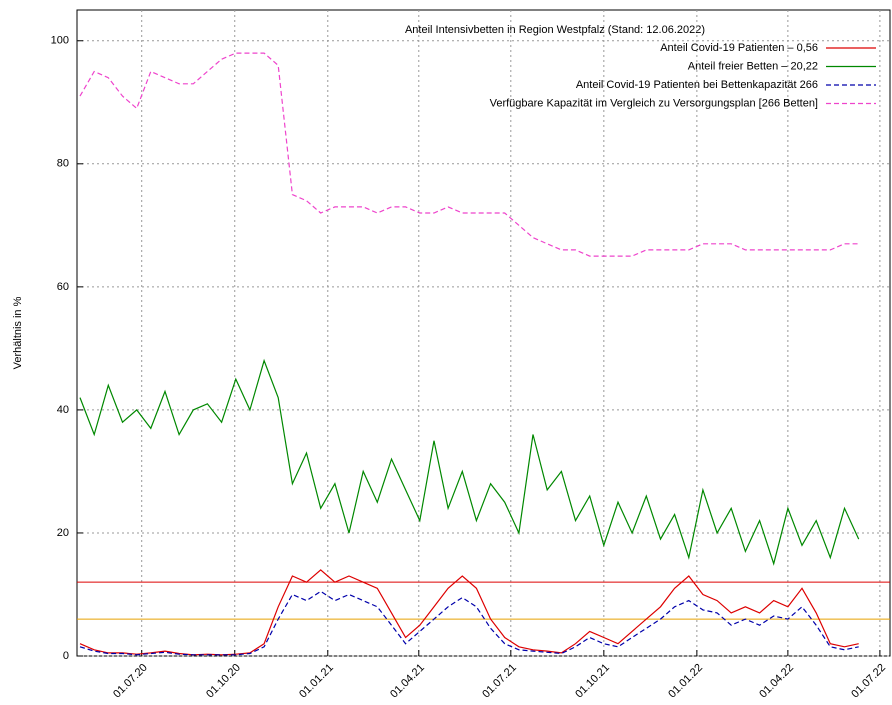 The height and width of the screenshot is (705, 892). I want to click on x-tick-label: 01.10.20, so click(223, 681).